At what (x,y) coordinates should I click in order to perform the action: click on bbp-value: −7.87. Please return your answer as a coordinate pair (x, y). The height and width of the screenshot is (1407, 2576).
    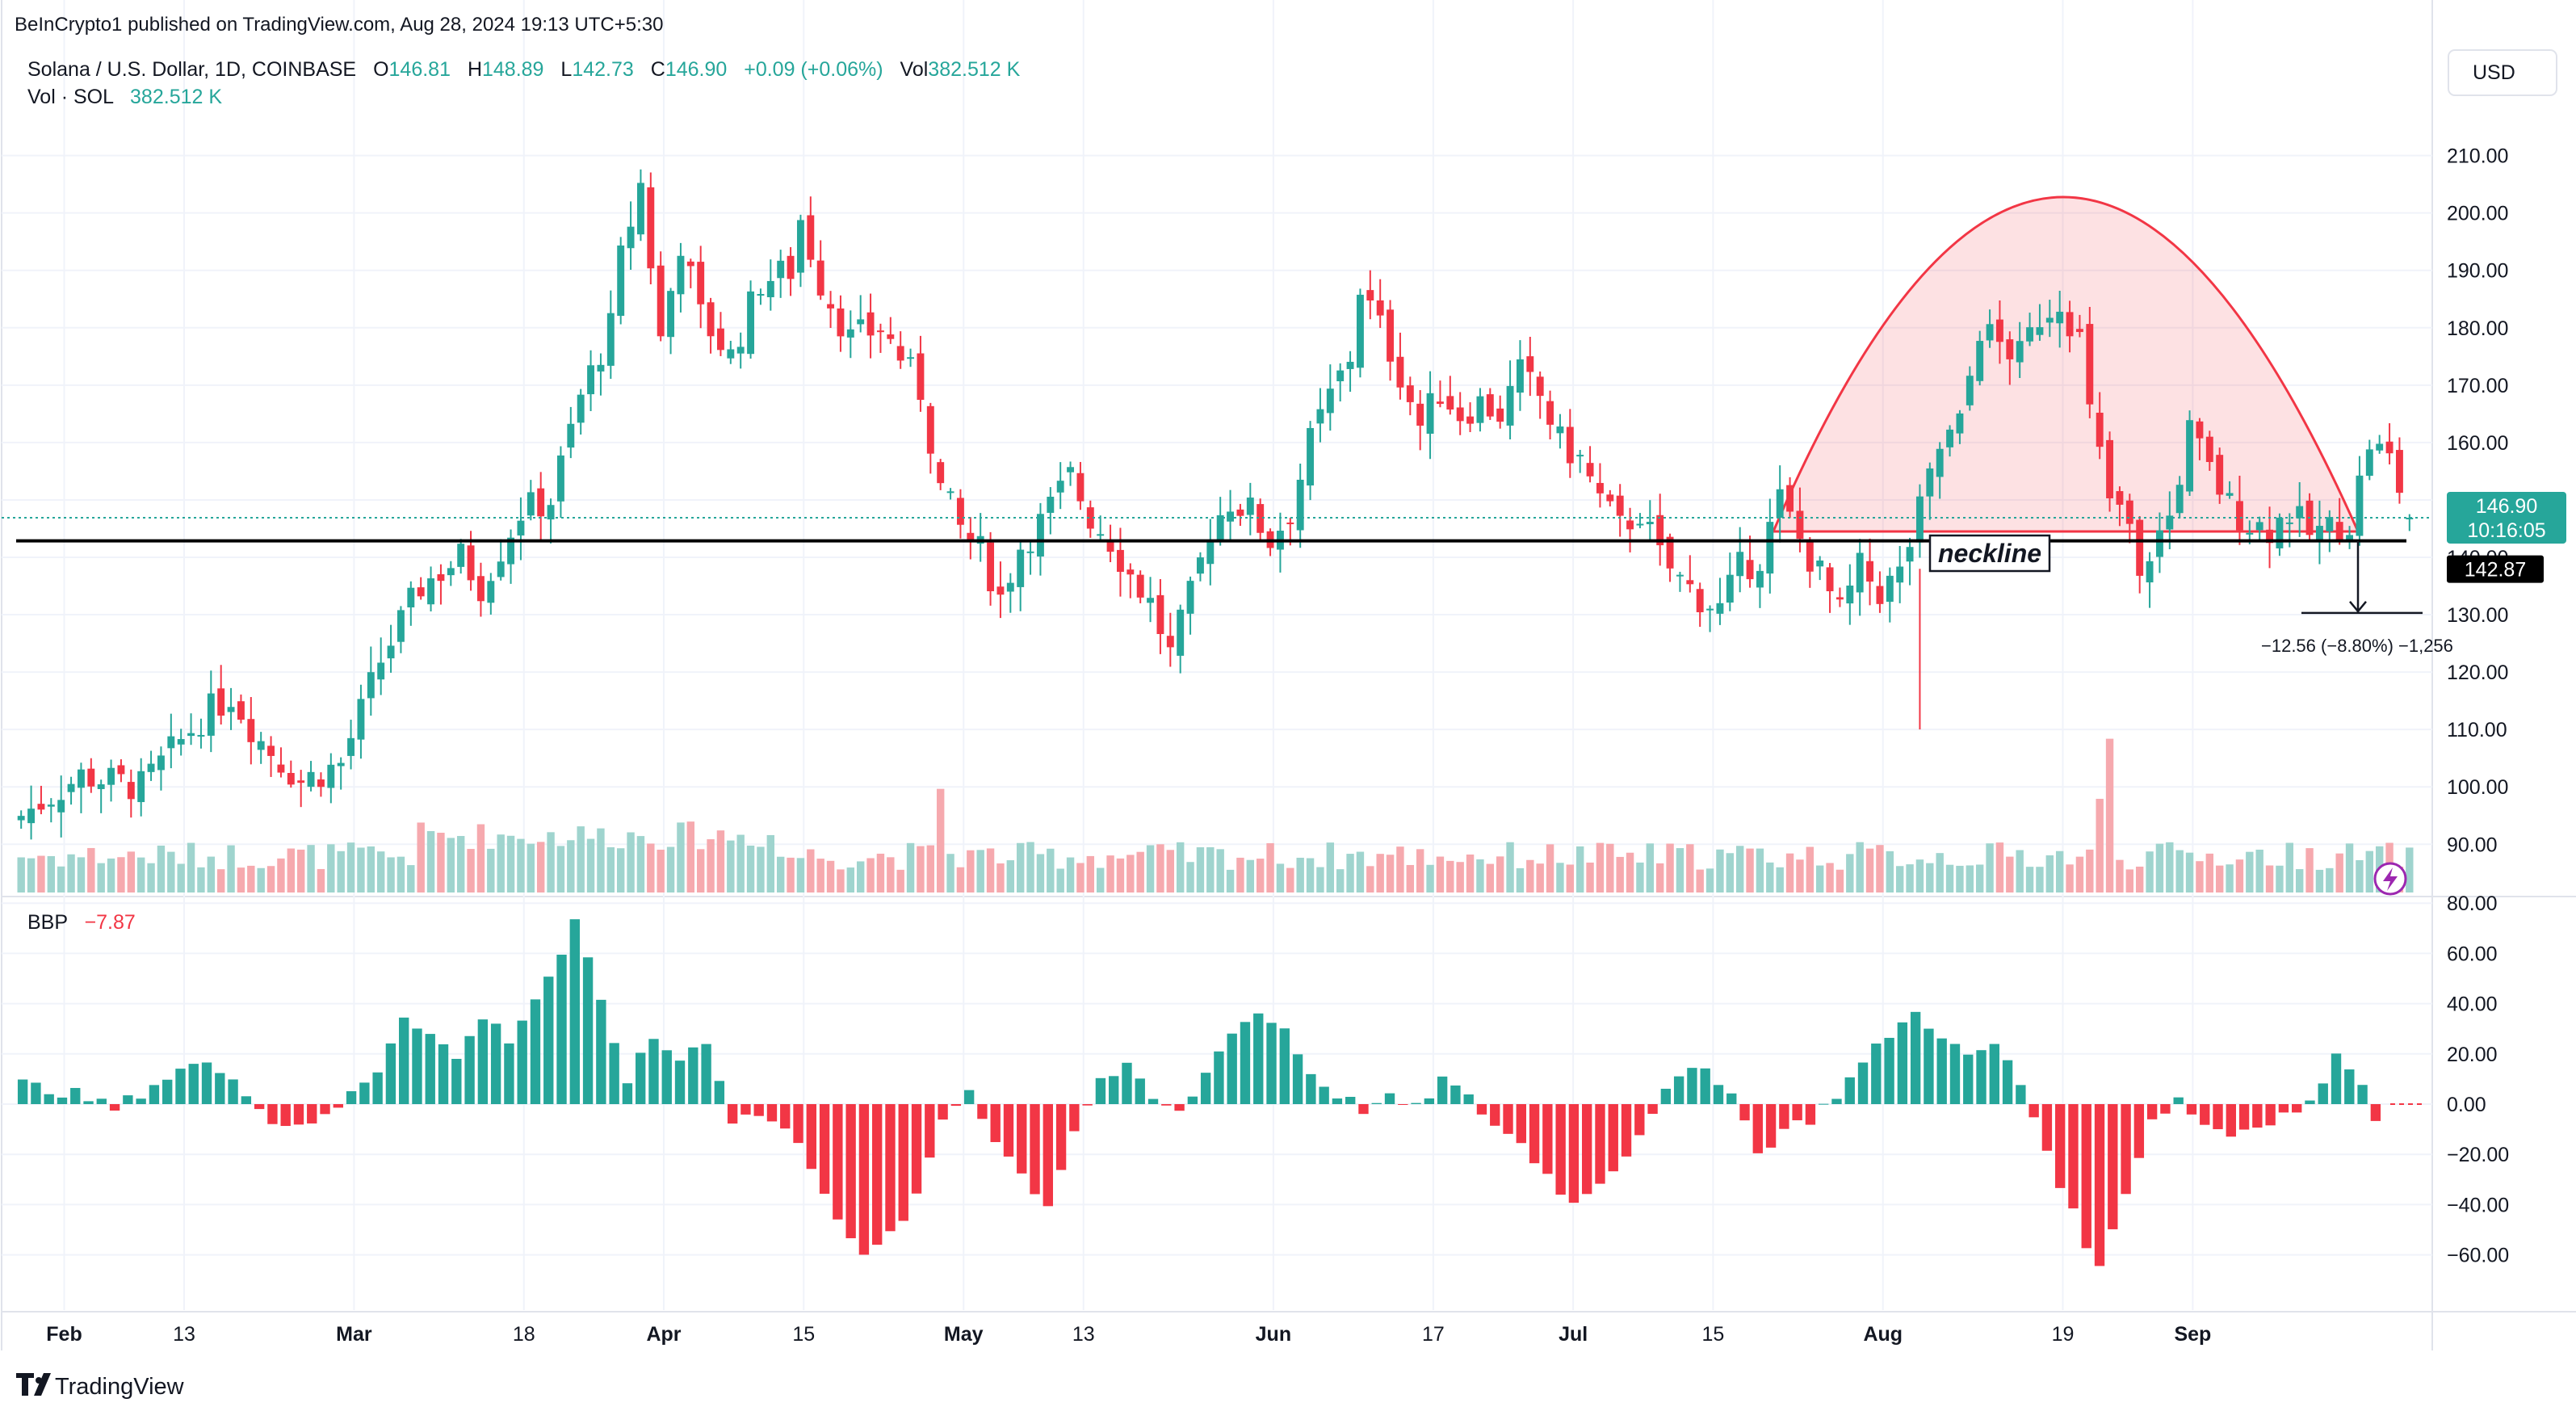
    Looking at the image, I should click on (110, 922).